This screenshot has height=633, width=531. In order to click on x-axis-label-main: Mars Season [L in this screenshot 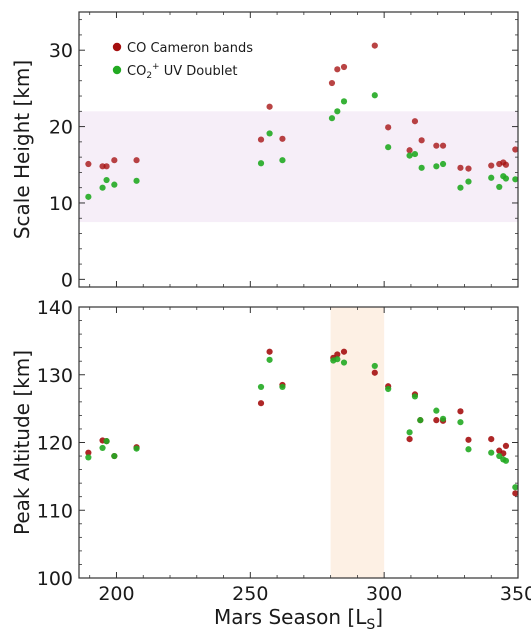, I will do `click(290, 617)`.